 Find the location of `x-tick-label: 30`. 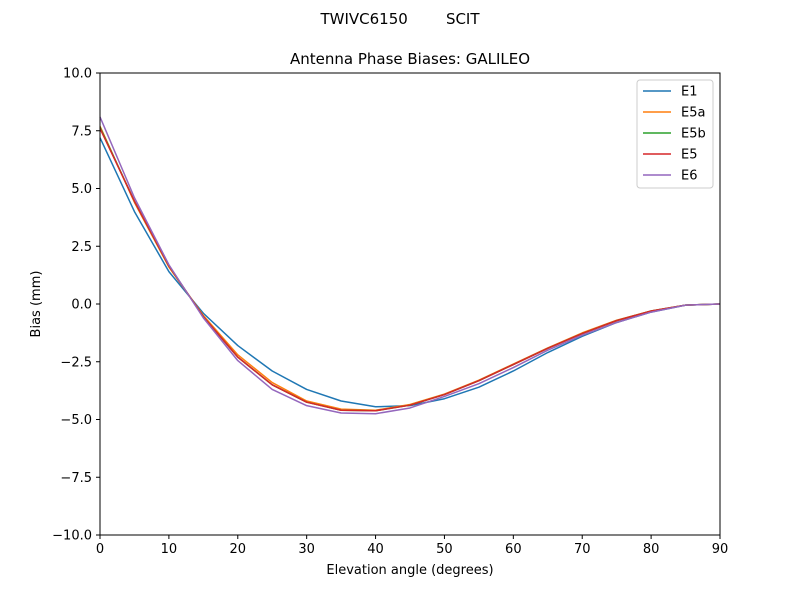

x-tick-label: 30 is located at coordinates (306, 549).